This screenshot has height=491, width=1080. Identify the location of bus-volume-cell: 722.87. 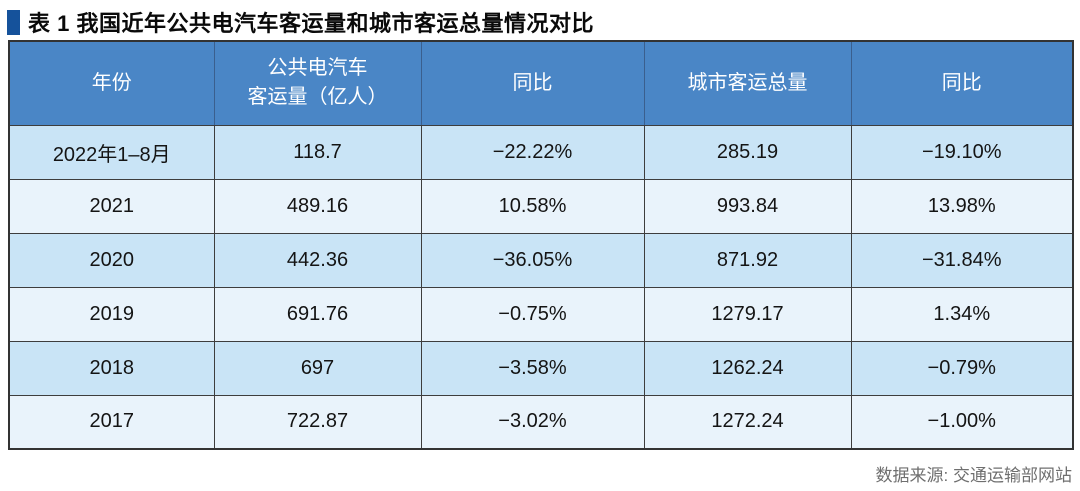
(317, 422).